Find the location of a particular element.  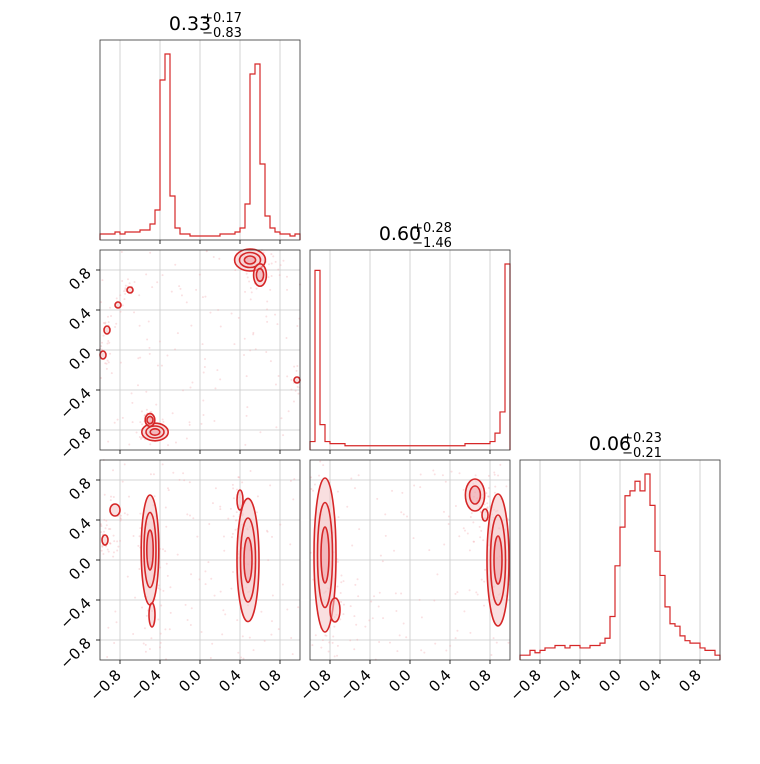

histogram-title: 0.06 is located at coordinates (610, 444).